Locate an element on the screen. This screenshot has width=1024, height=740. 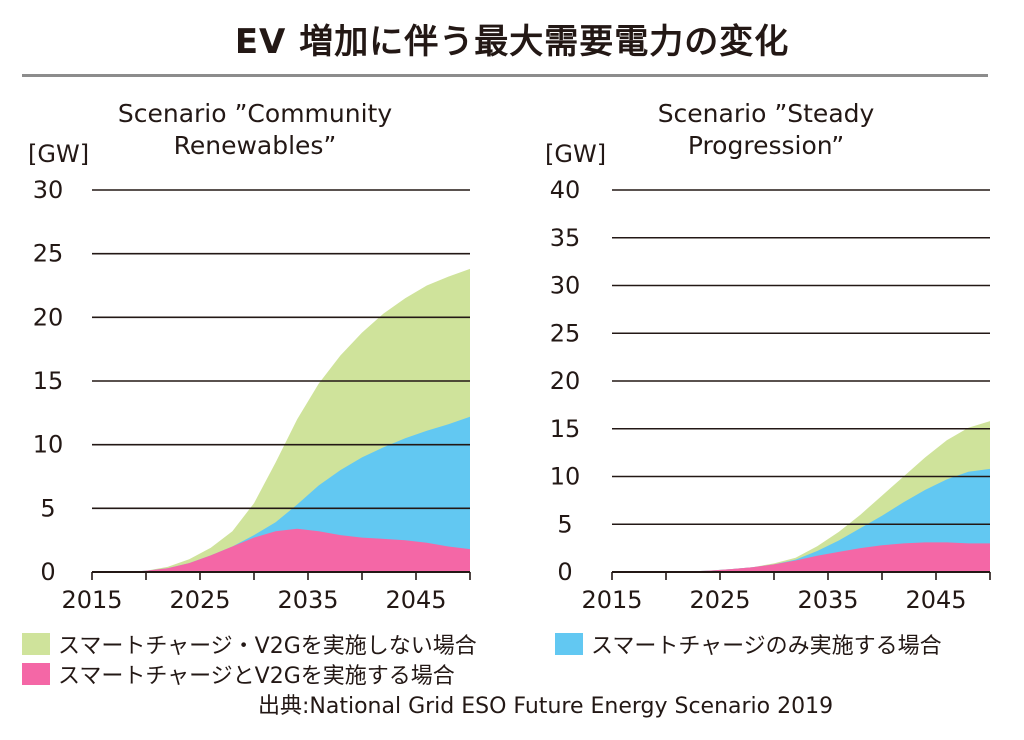
chart-title-line: Scenario ”Steady is located at coordinates (766, 113).